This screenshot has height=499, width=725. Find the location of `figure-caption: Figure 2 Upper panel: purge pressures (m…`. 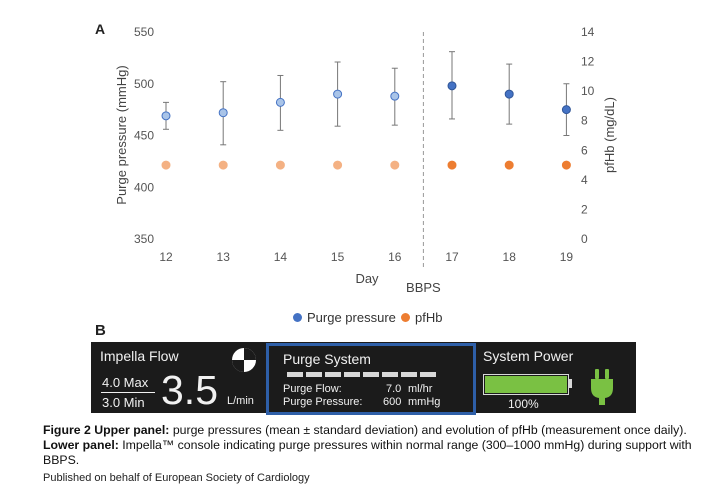

figure-caption: Figure 2 Upper panel: purge pressures (m… is located at coordinates (383, 445).